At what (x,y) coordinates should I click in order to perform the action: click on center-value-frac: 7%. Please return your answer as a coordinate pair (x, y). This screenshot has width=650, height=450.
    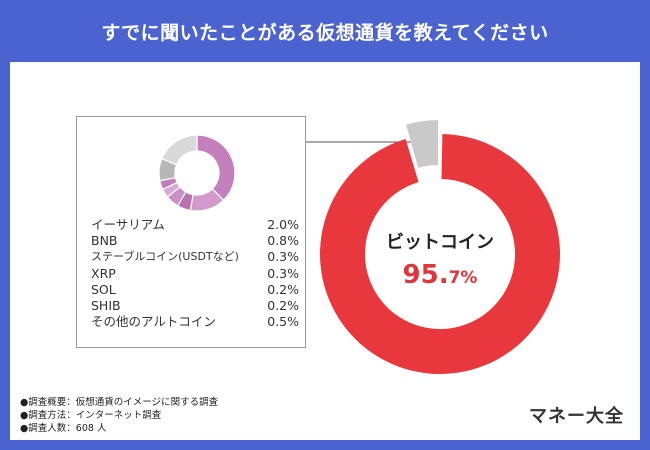
    Looking at the image, I should click on (463, 278).